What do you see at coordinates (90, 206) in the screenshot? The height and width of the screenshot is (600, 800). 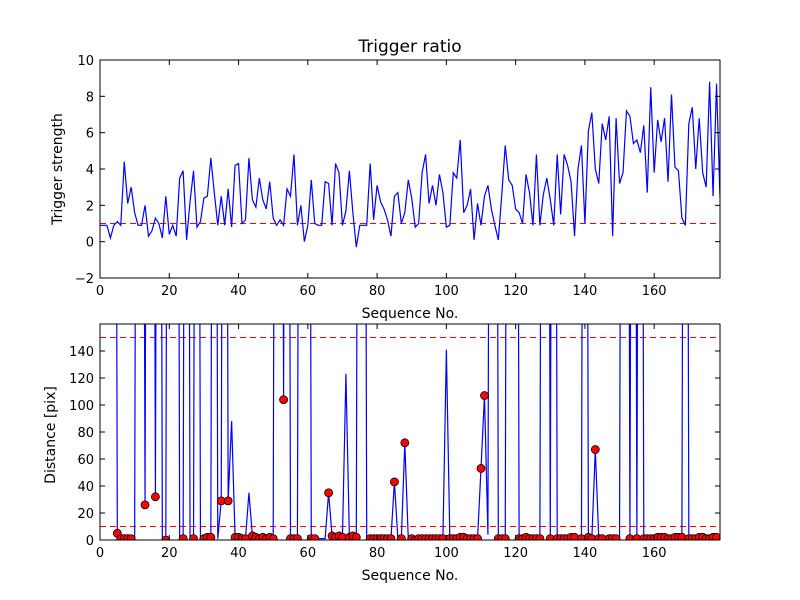 I see `y-tick-label: 2` at bounding box center [90, 206].